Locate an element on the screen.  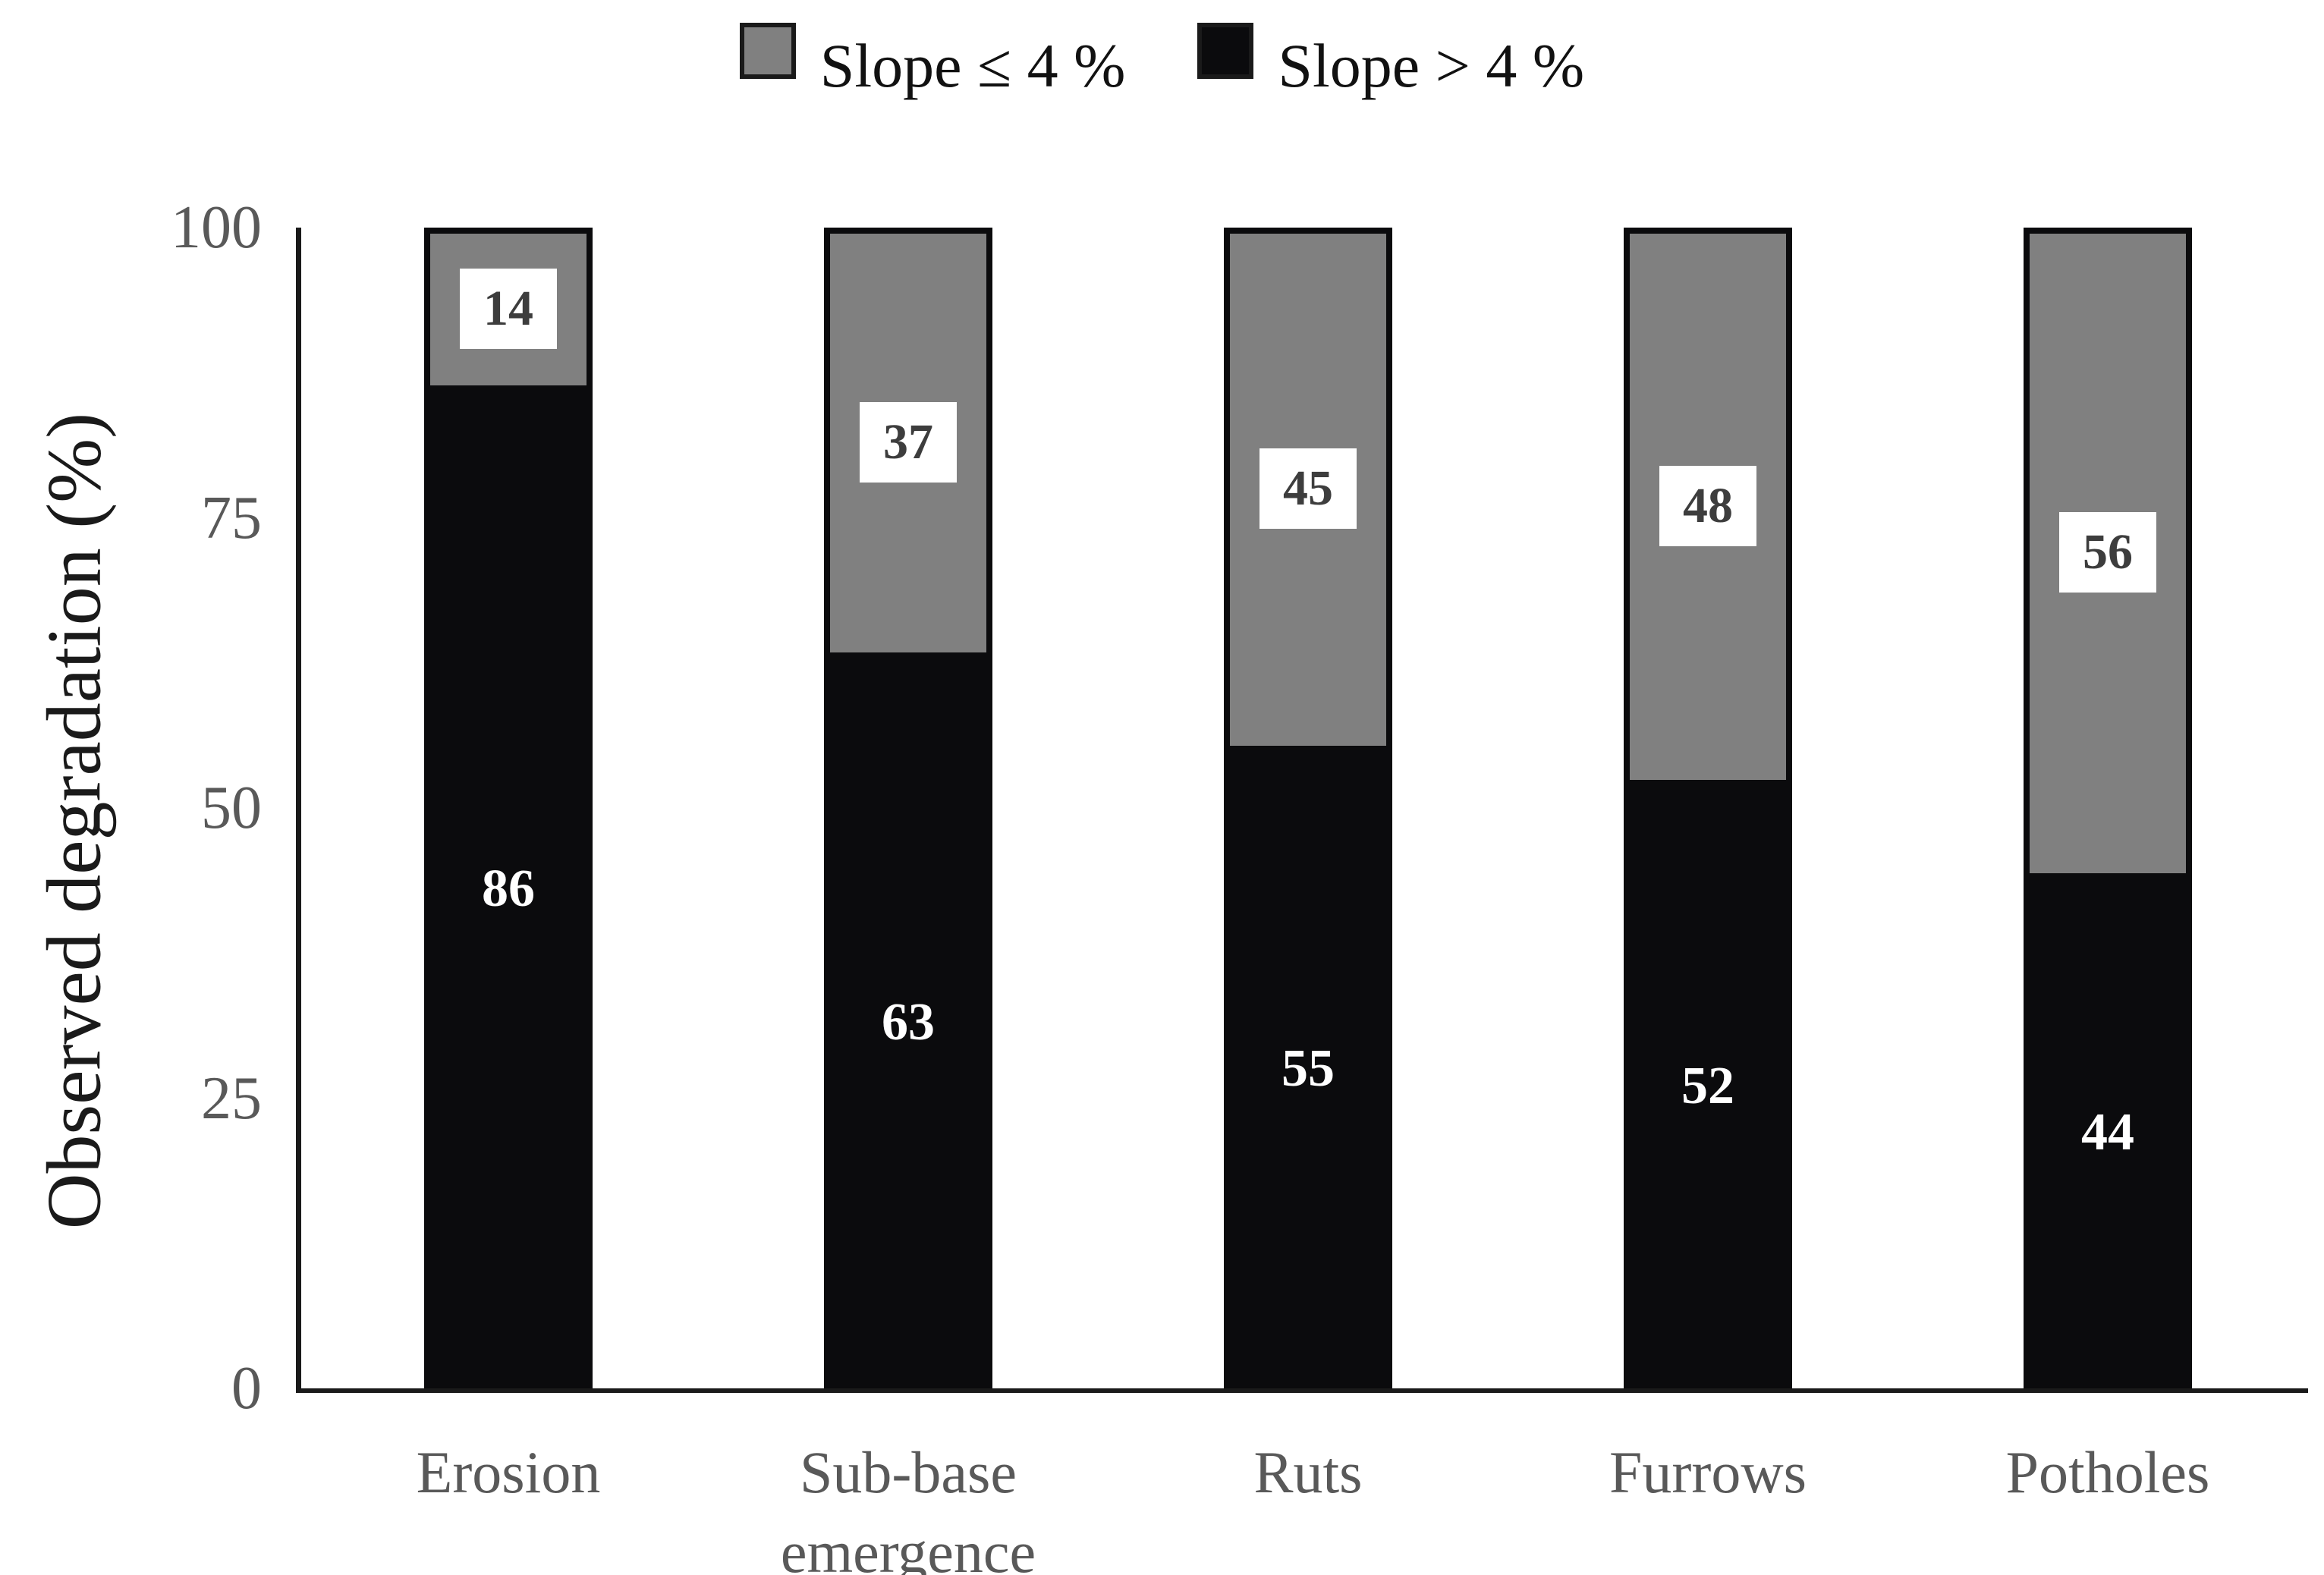
value-label-slope-gt-4-furrows: 52 is located at coordinates (1707, 1086).